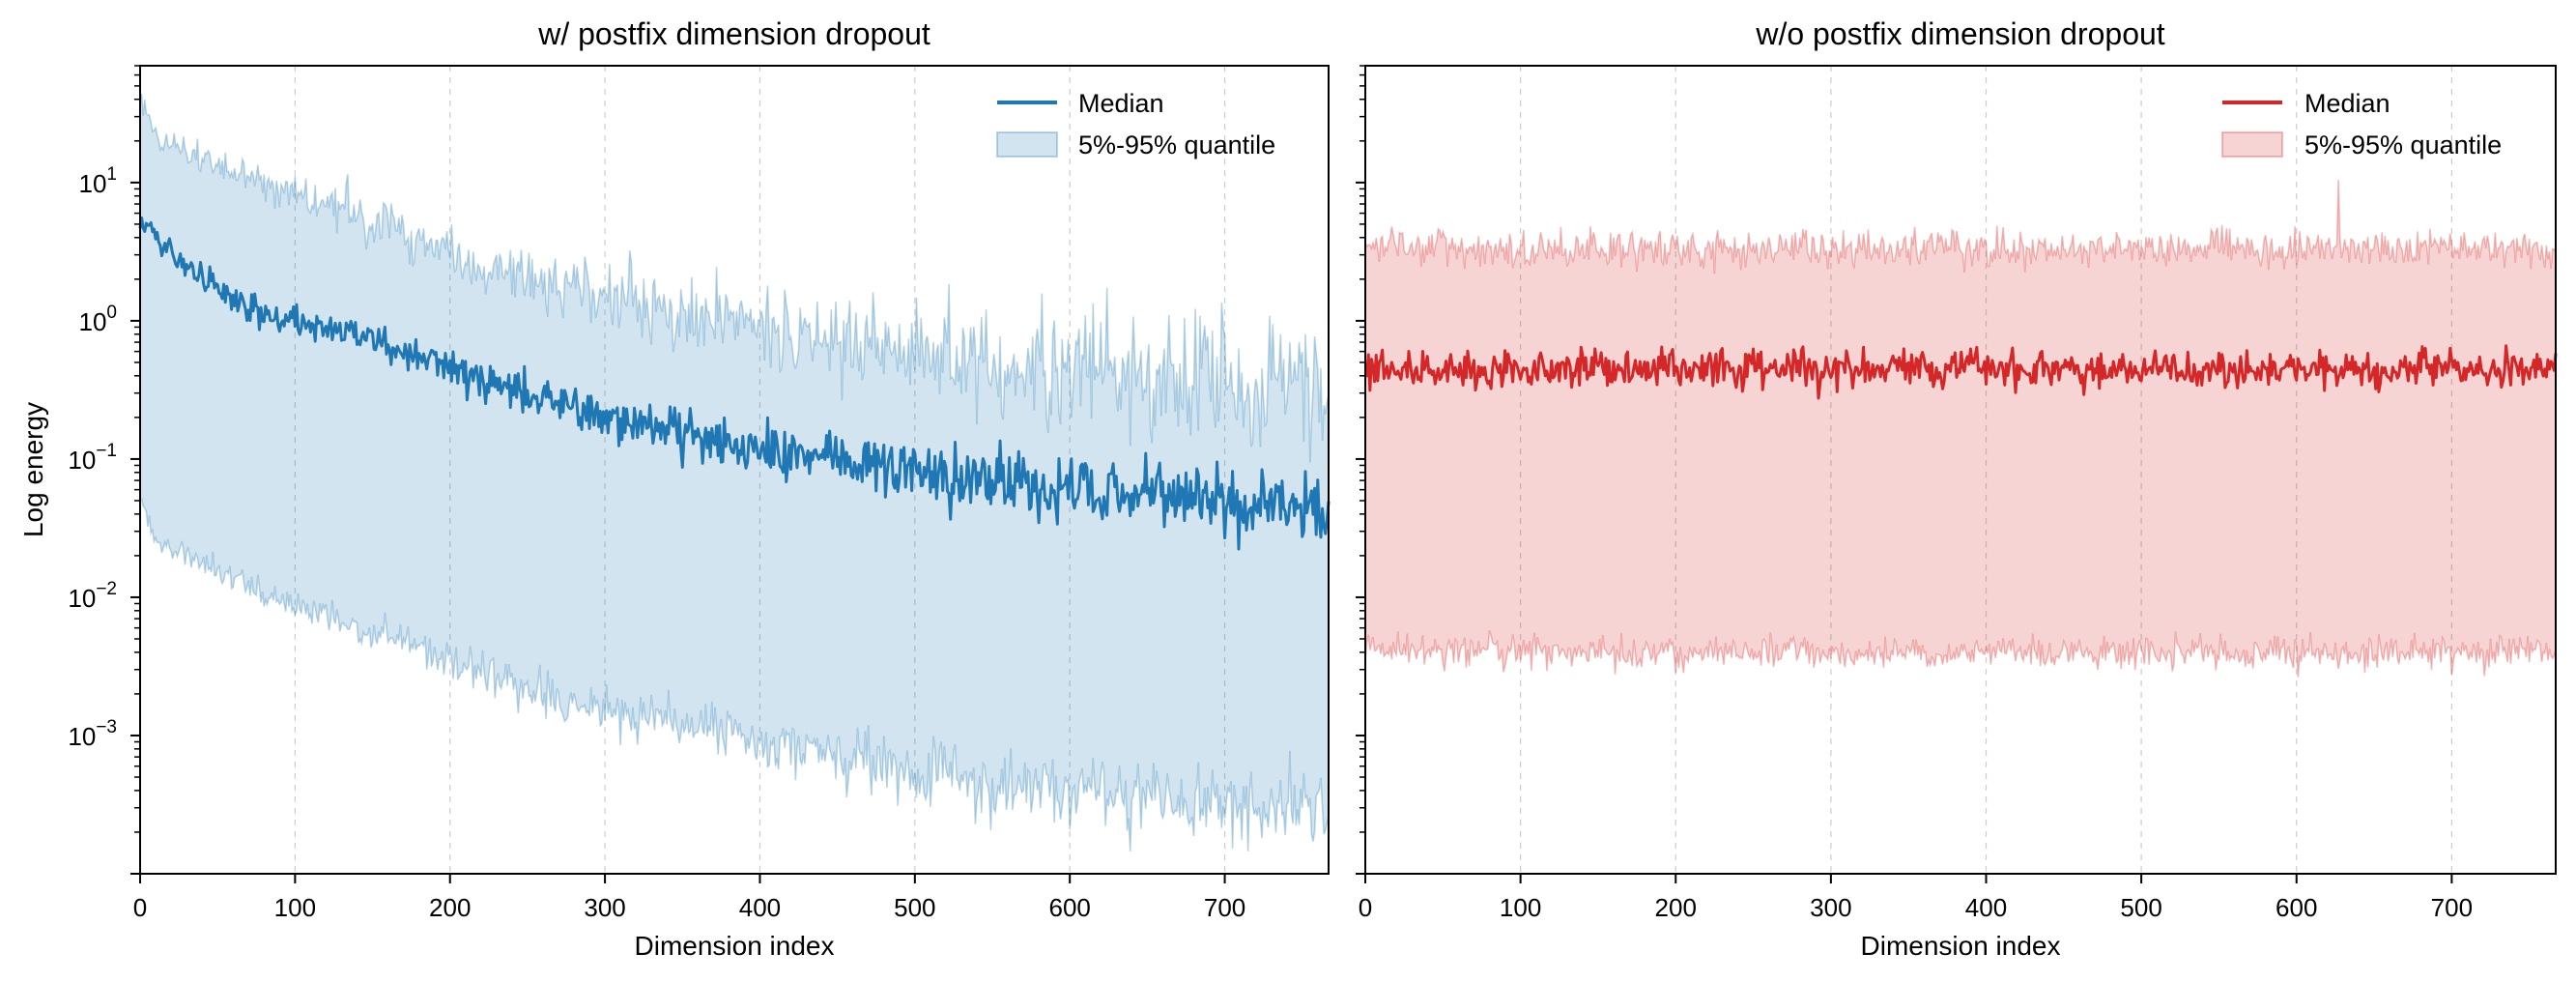 This screenshot has width=2576, height=982. I want to click on left-x-axis-label: Dimension index, so click(735, 946).